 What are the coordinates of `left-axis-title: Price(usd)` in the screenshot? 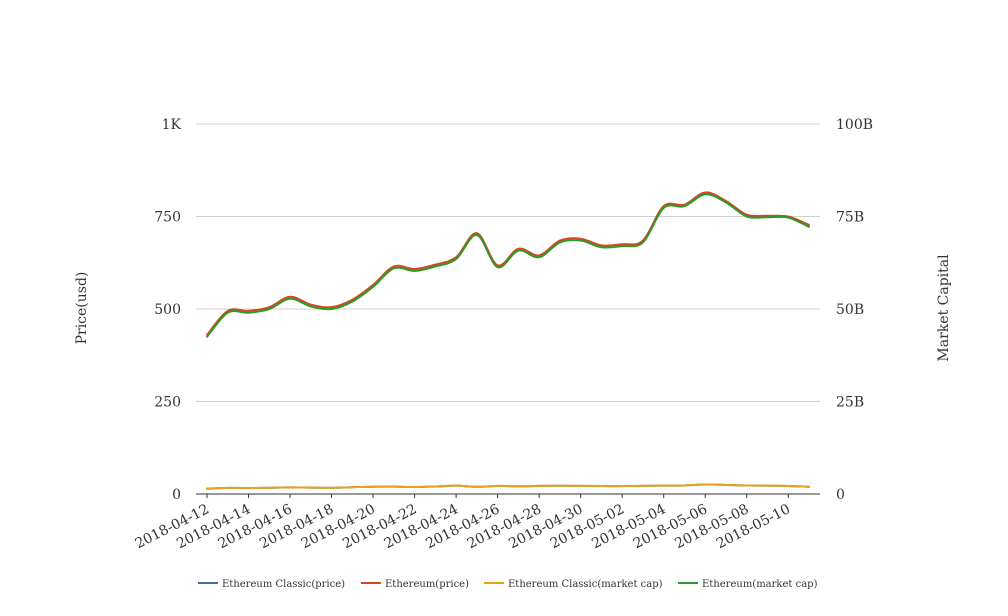 It's located at (82, 308).